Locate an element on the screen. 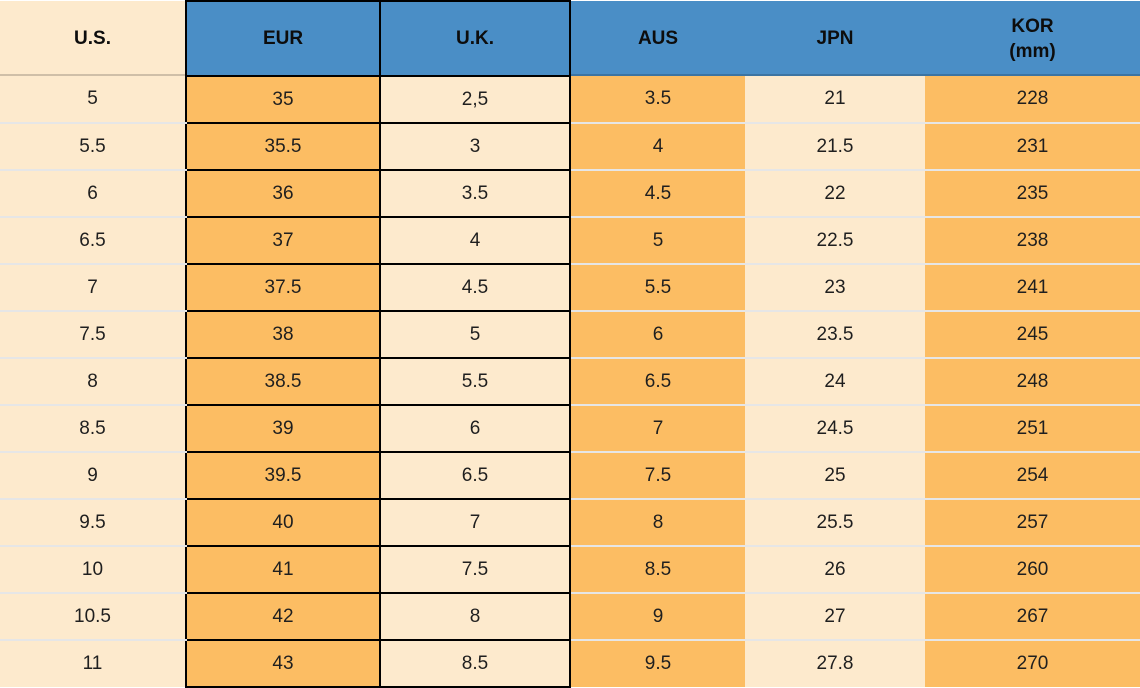  table-header: U.S. EUR U.K. AUS JPN KOR (mm) is located at coordinates (570, 38).